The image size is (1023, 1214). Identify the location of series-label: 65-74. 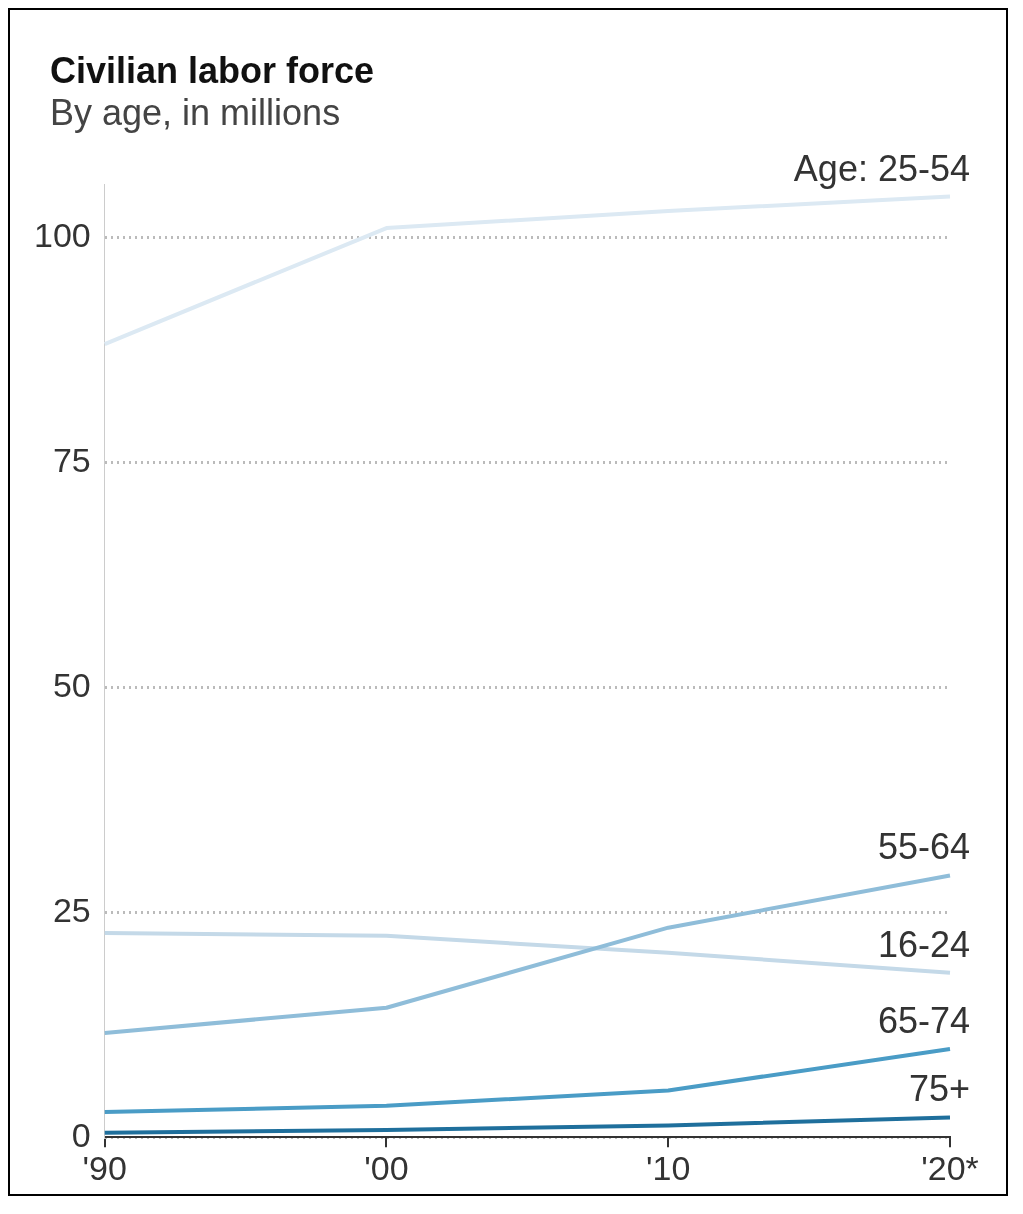
(923, 1020).